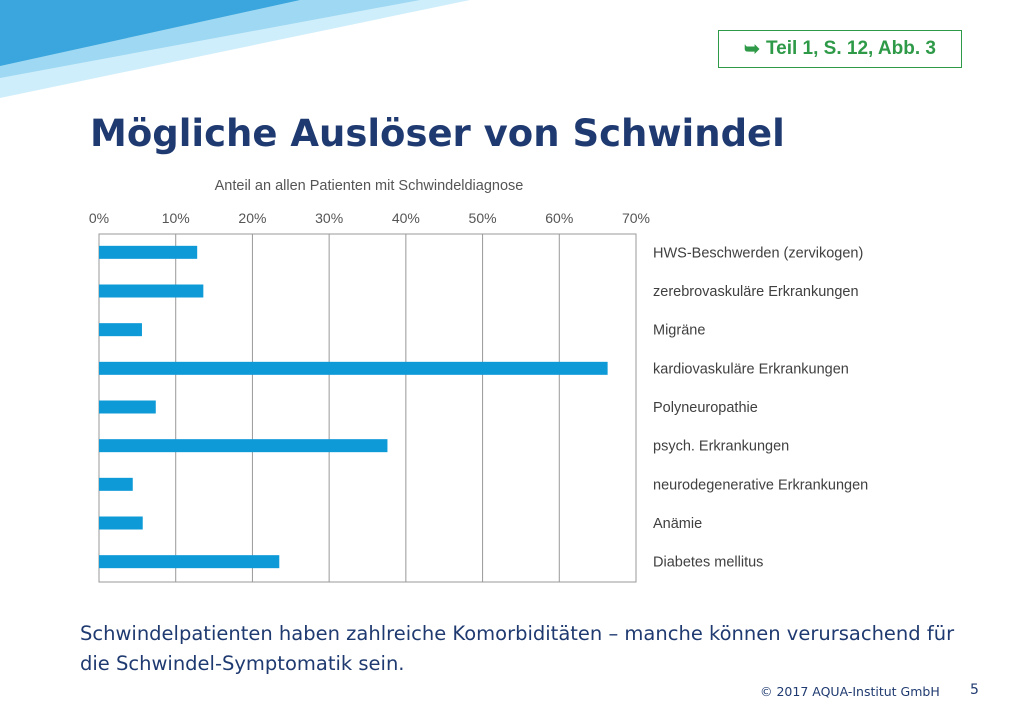 Image resolution: width=1024 pixels, height=717 pixels. Describe the element at coordinates (705, 408) in the screenshot. I see `category-label: Polyneuropathie` at that location.